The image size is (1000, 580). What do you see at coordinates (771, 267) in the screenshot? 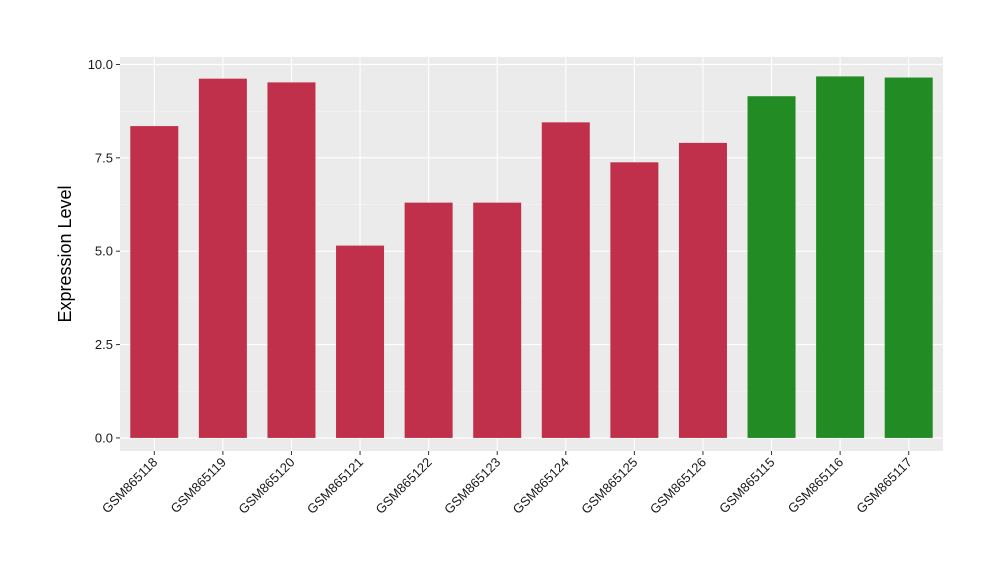
I see `bar-GSM865115` at bounding box center [771, 267].